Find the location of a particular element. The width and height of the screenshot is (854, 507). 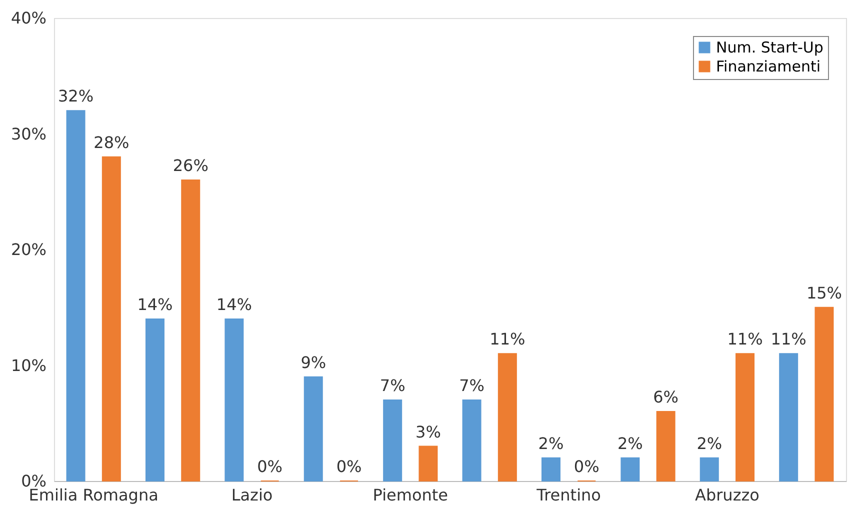

x-tick-label: Piemonte is located at coordinates (410, 495).